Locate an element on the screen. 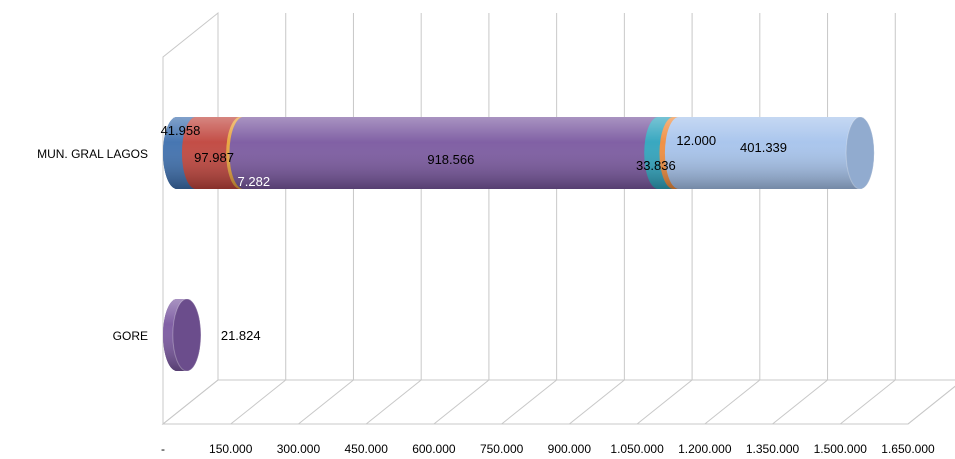 The height and width of the screenshot is (459, 955). x-tick-label: 1.050.000 is located at coordinates (637, 449).